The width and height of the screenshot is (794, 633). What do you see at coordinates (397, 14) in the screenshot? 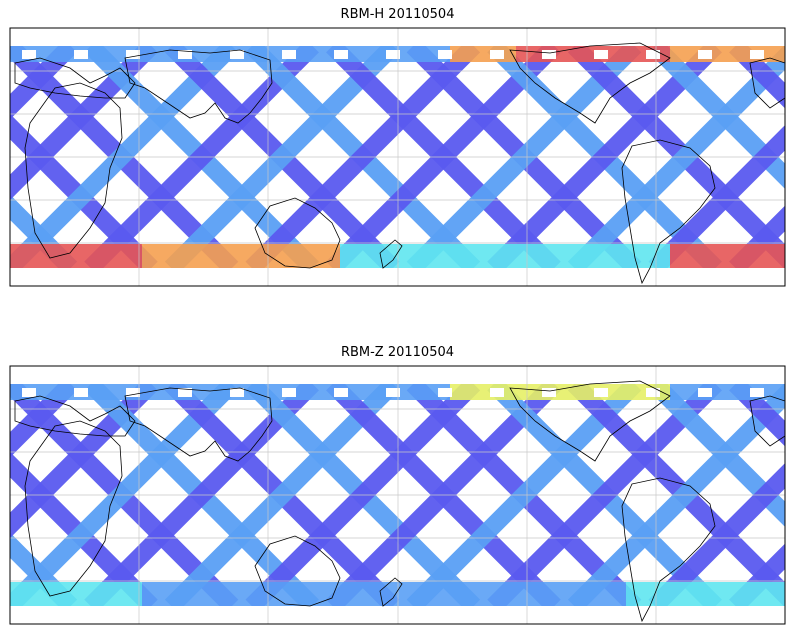
I see `panel-title: RBM-H 20110504` at bounding box center [397, 14].